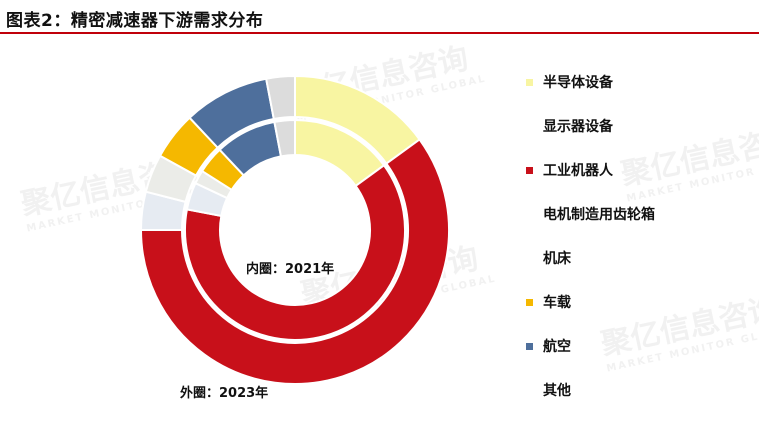 The height and width of the screenshot is (422, 759). What do you see at coordinates (379, 33) in the screenshot?
I see `title-divider` at bounding box center [379, 33].